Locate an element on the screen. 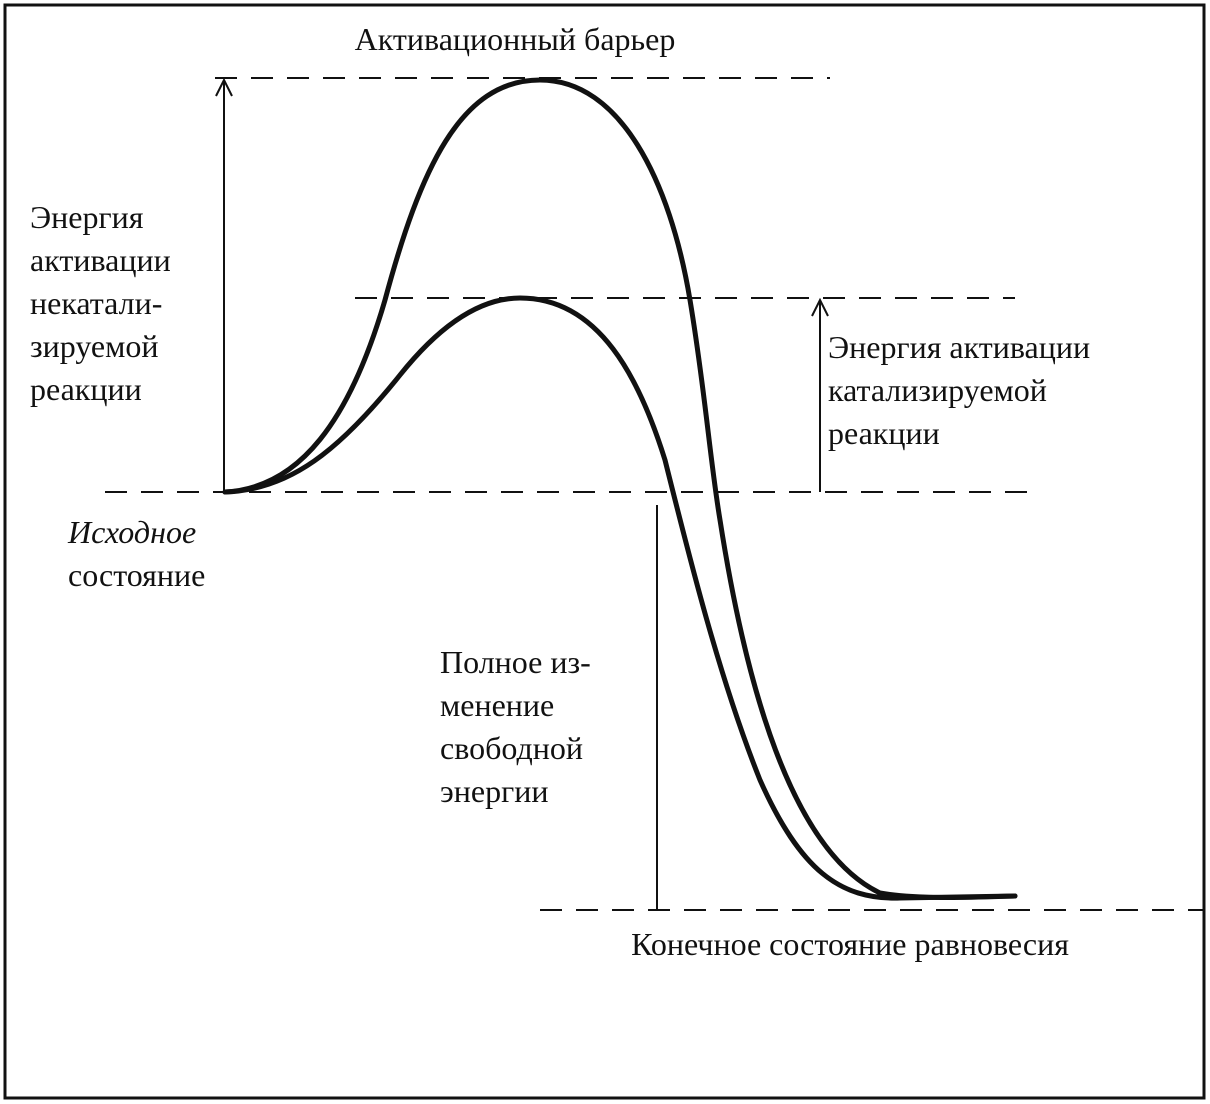 Image resolution: width=1210 pixels, height=1104 pixels. label-line: Исходное is located at coordinates (131, 532).